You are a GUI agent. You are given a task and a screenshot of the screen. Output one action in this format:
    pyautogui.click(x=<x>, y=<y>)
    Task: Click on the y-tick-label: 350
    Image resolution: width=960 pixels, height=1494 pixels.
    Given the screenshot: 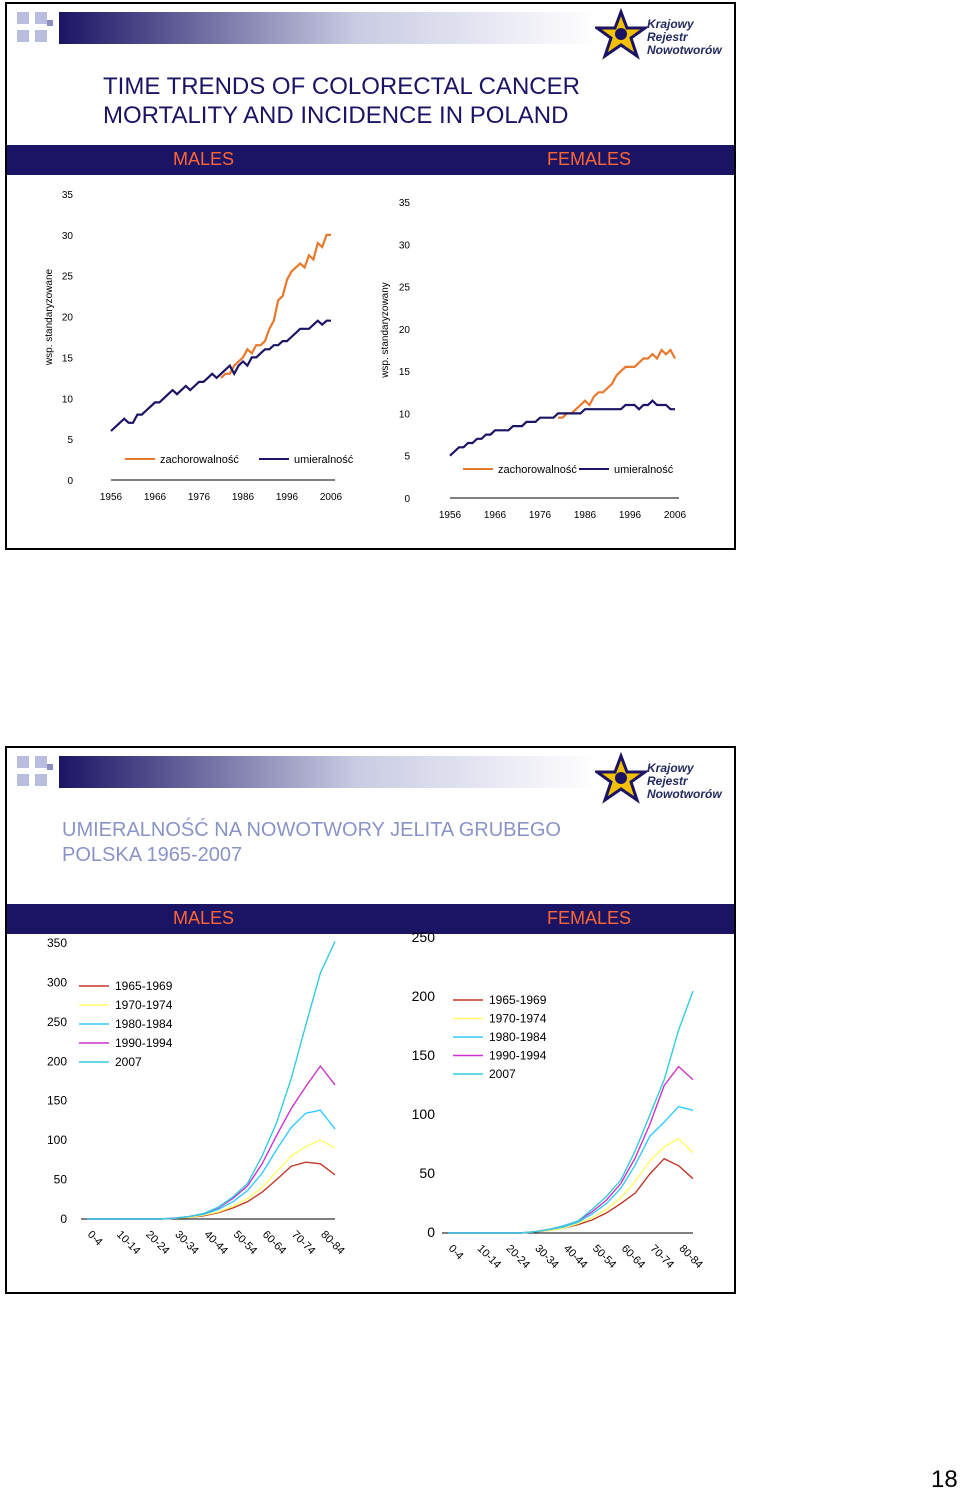 What is the action you would take?
    pyautogui.click(x=57, y=943)
    